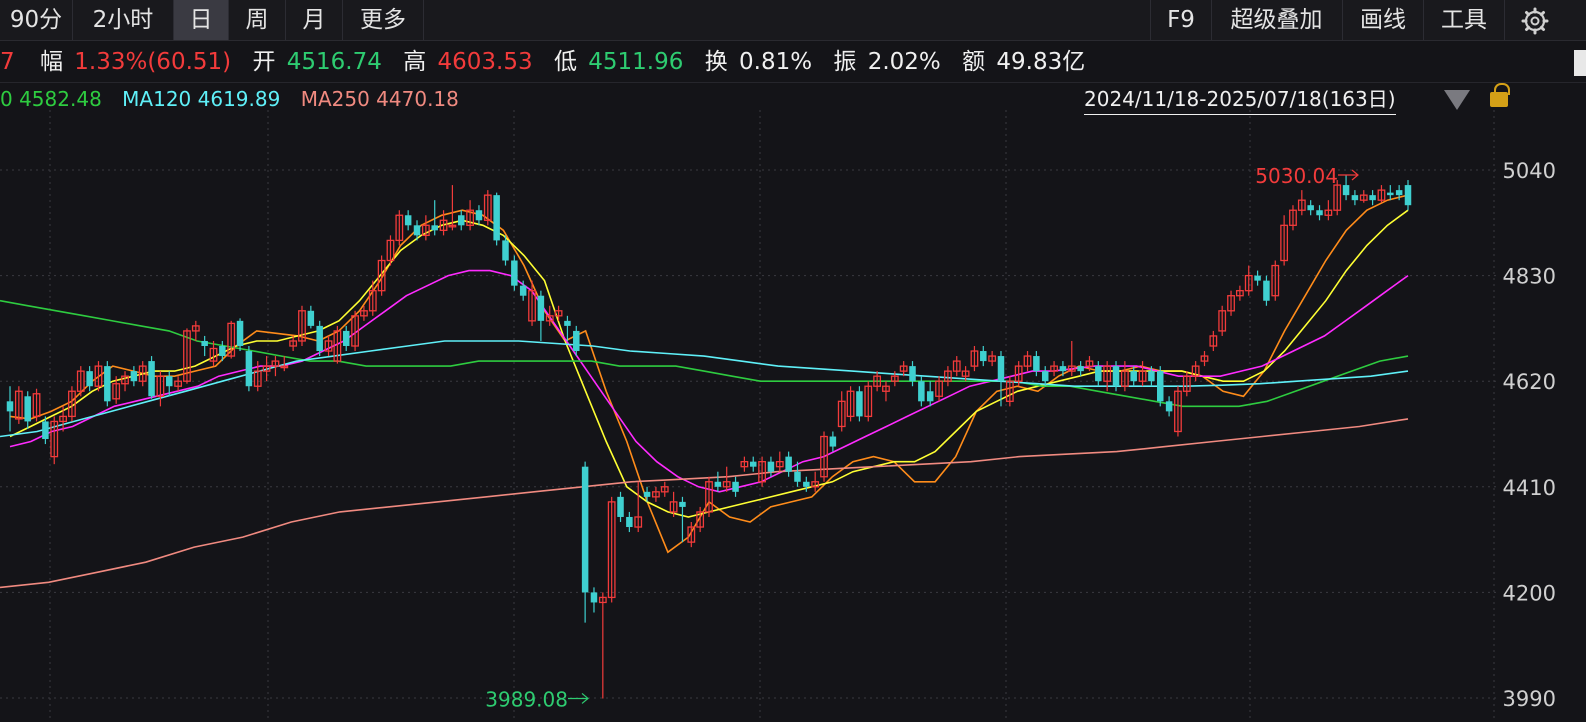  I want to click on edge-marker, so click(1580, 63).